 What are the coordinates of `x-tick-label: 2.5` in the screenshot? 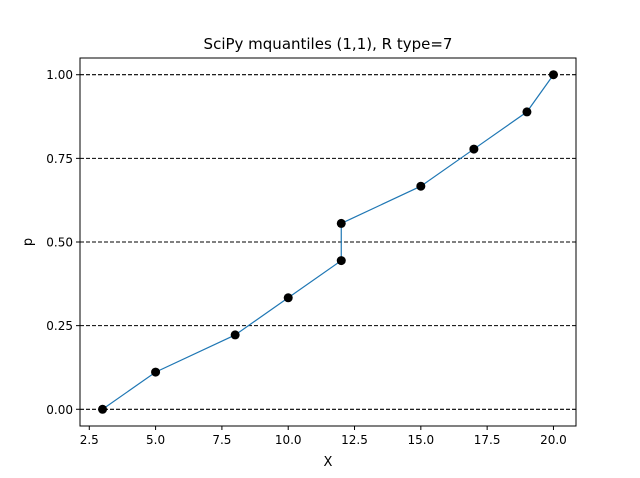 It's located at (89, 440).